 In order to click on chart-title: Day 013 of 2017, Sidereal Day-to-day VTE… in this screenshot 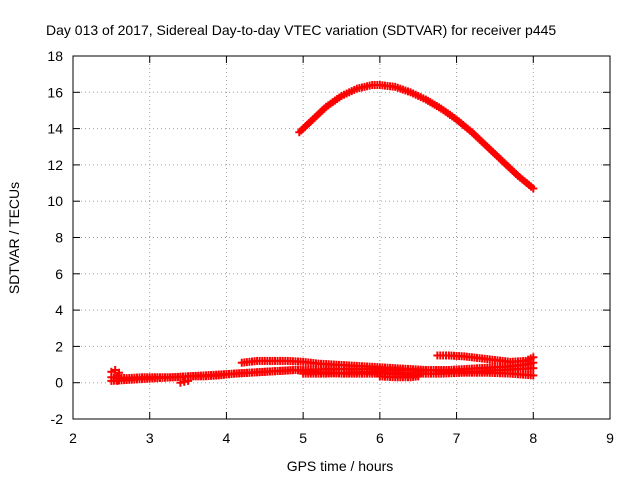, I will do `click(301, 30)`.